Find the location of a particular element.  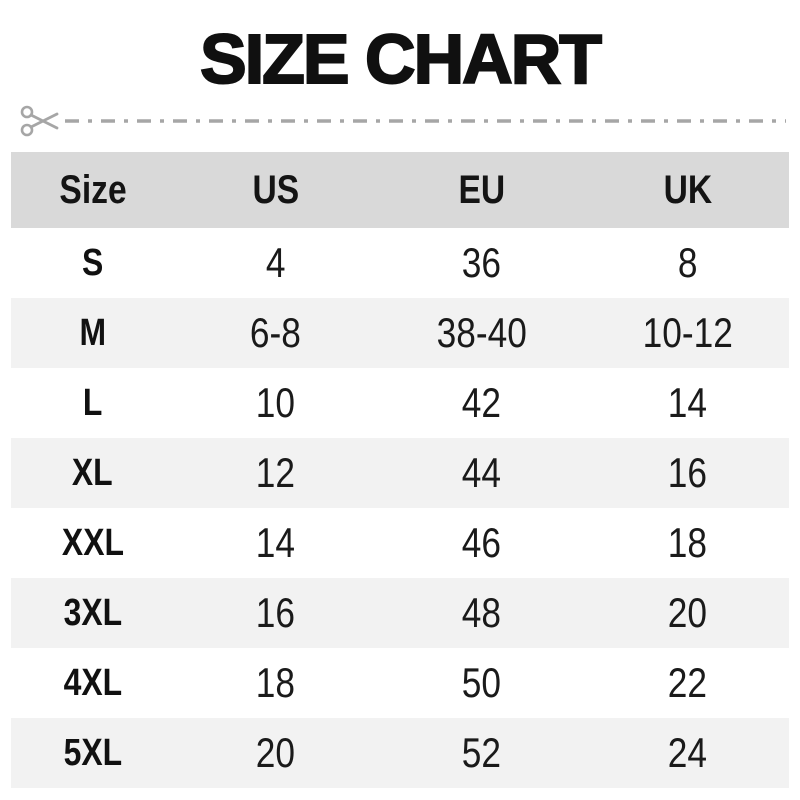

eu-value: 36 is located at coordinates (482, 262).